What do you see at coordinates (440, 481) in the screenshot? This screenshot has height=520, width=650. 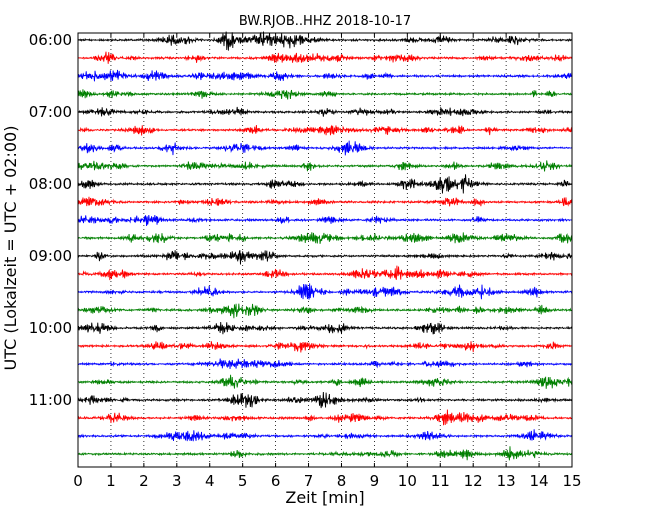 I see `x-tick-label: 11` at bounding box center [440, 481].